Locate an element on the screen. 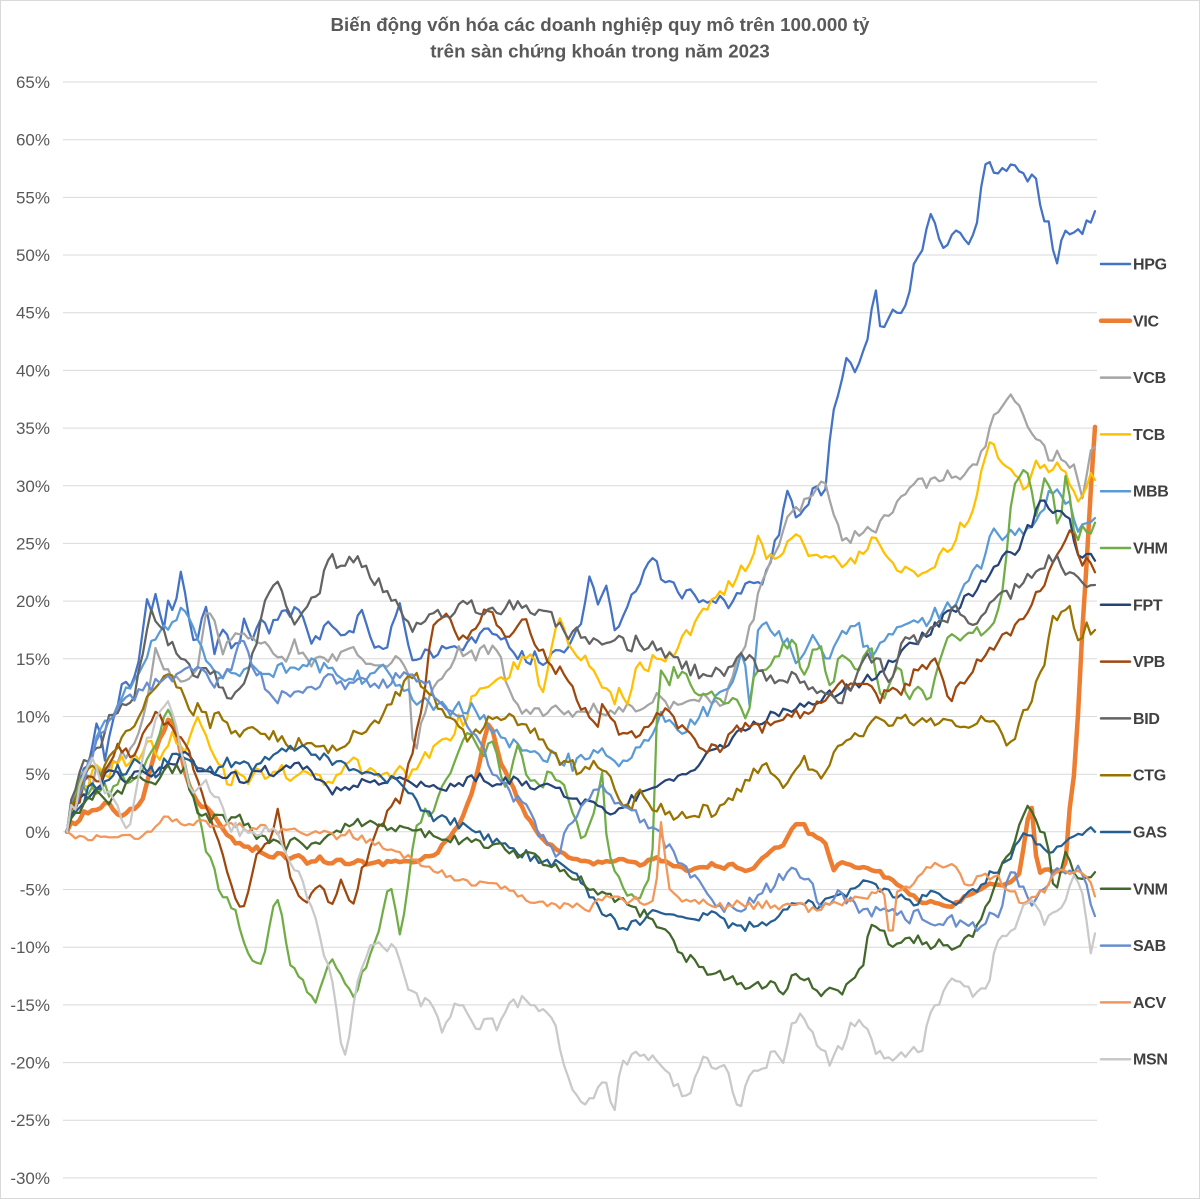  svg-text: -15% is located at coordinates (30, 1005).